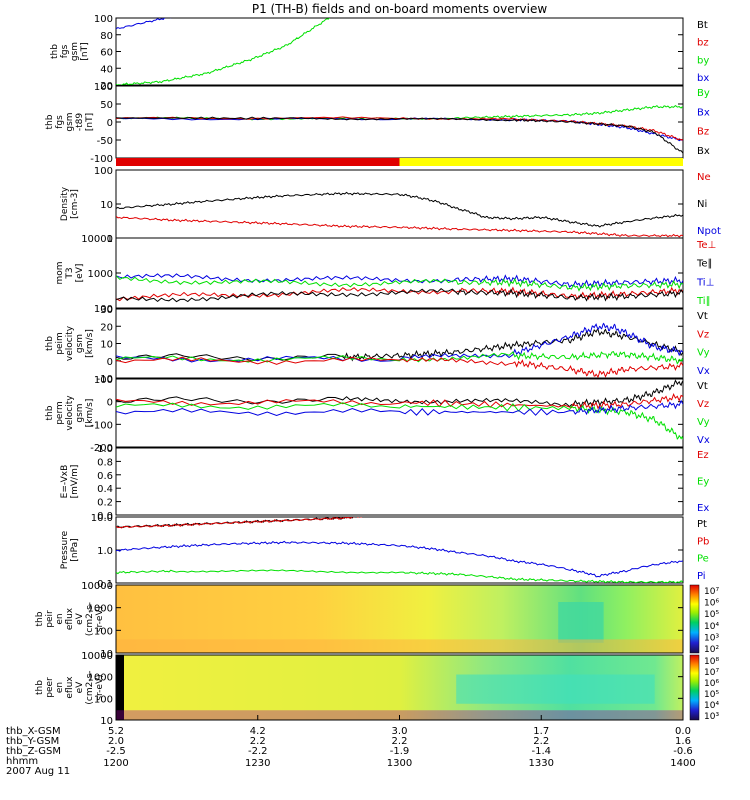 The width and height of the screenshot is (750, 800). I want to click on colorbar-tick-label: 10², so click(711, 650).